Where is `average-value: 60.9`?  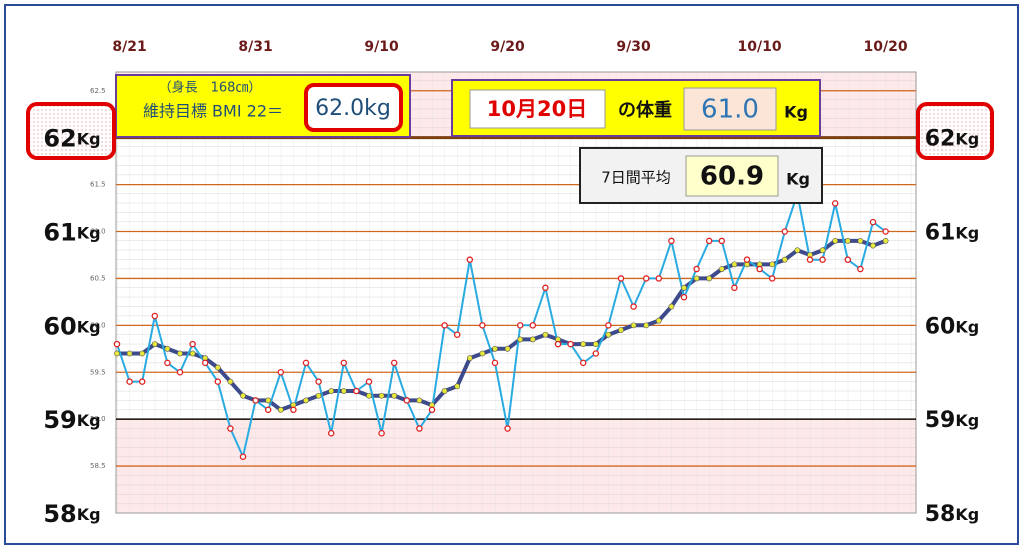
average-value: 60.9 is located at coordinates (732, 177).